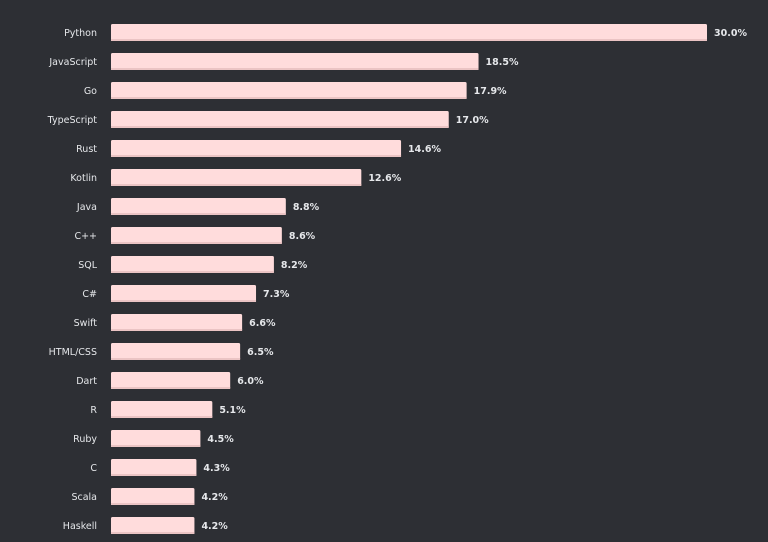  I want to click on category-label: Go, so click(90, 91).